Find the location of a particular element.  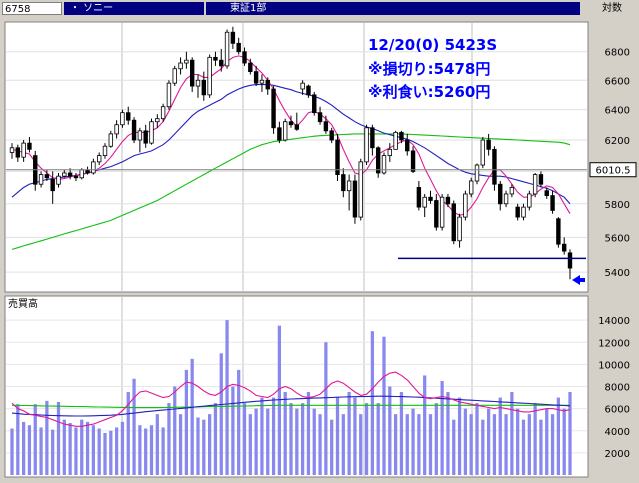

stock-name-label: ・ ソニー is located at coordinates (134, 8).